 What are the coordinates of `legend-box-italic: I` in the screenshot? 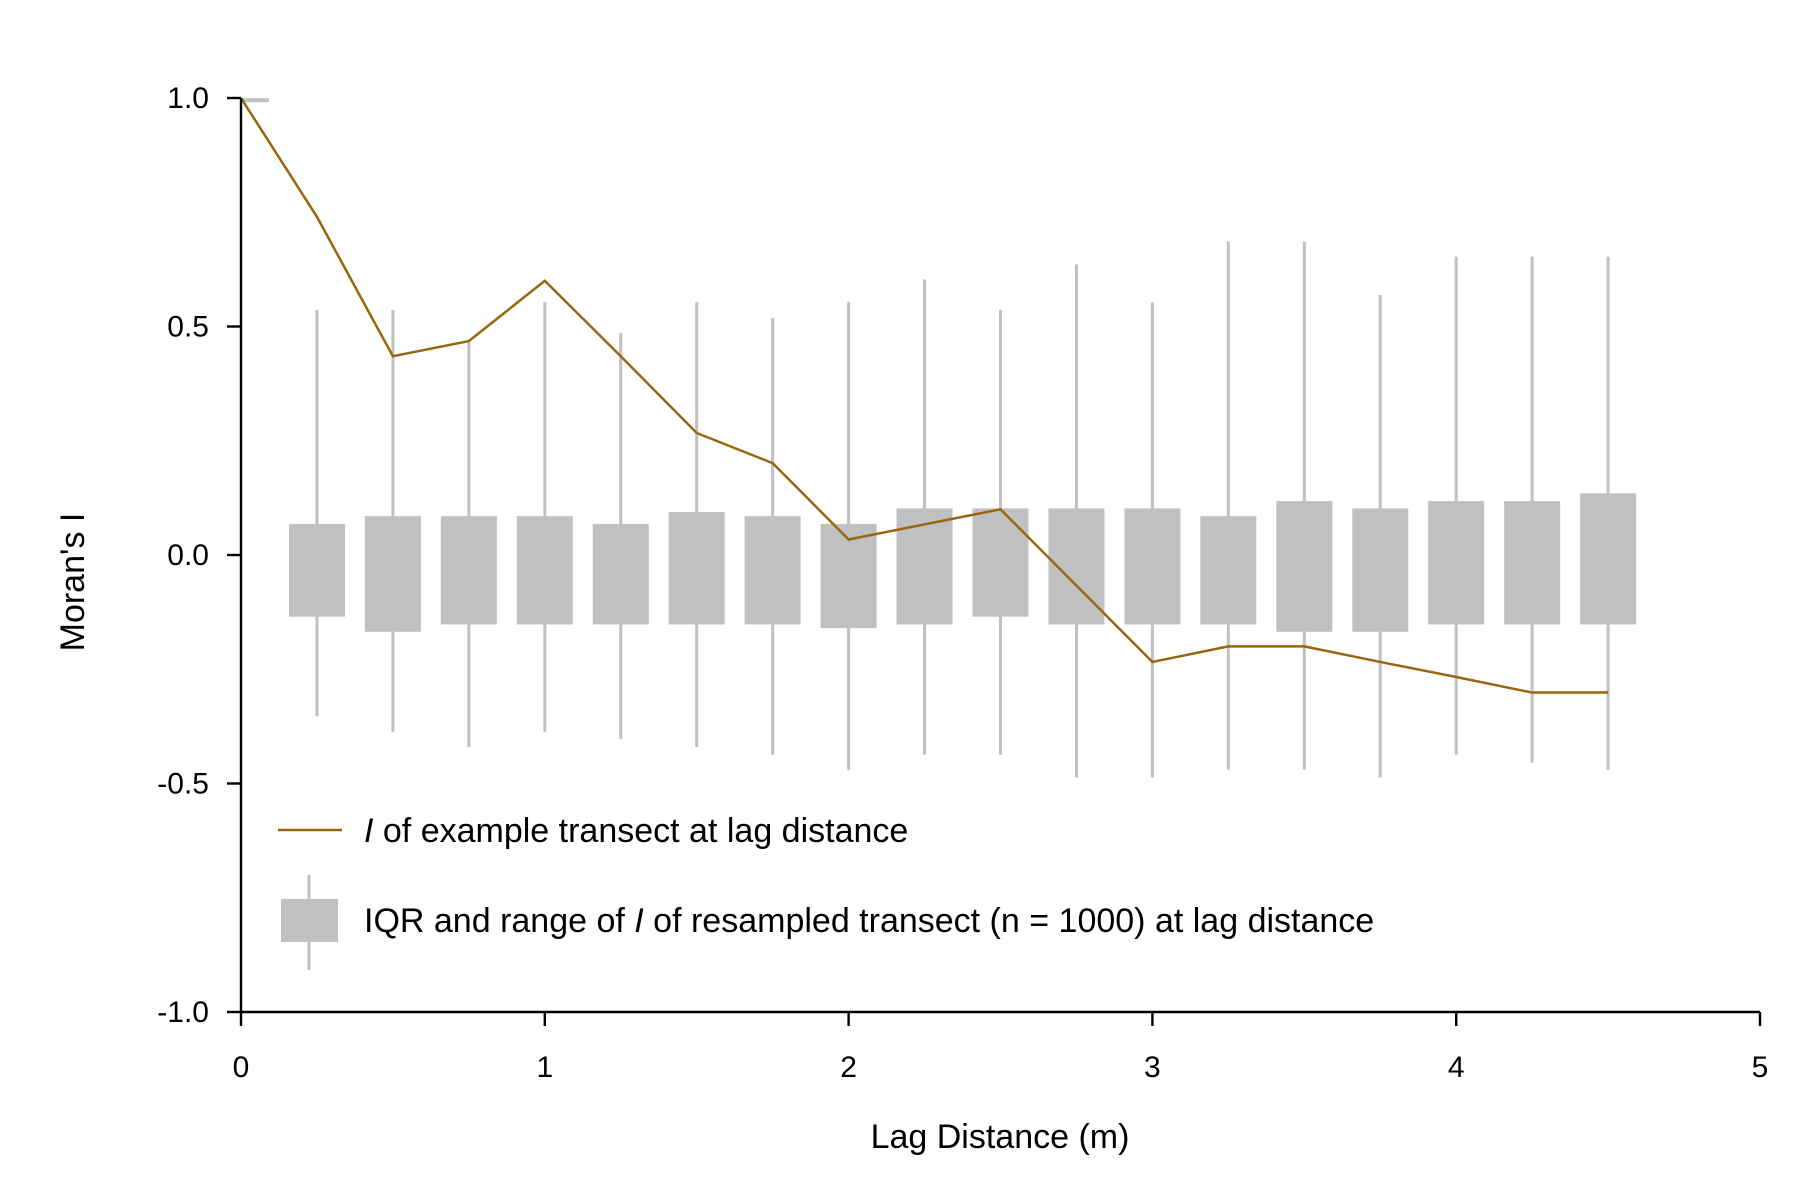 It's located at (639, 921).